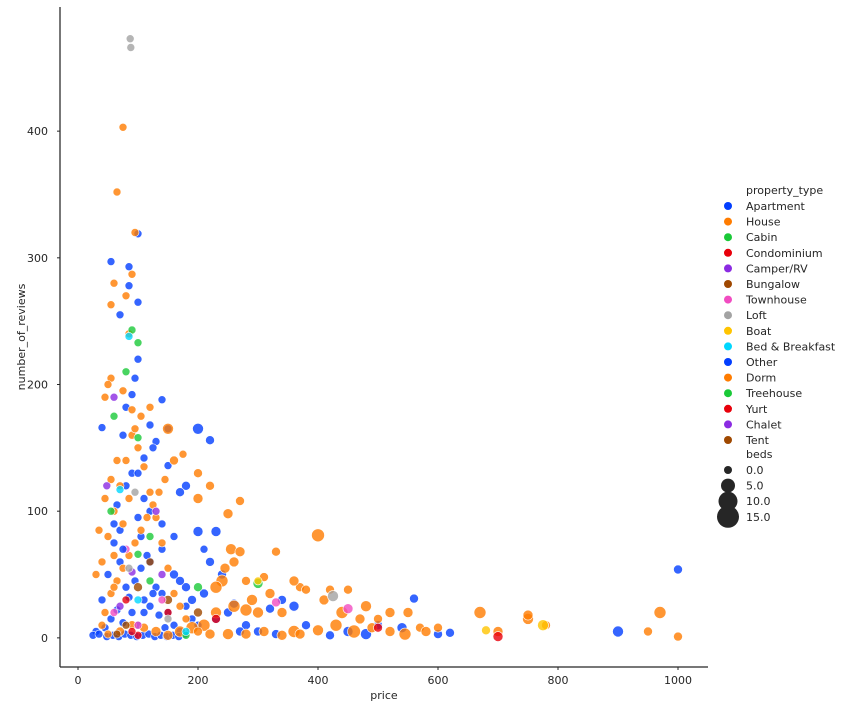 The height and width of the screenshot is (714, 861). Describe the element at coordinates (678, 680) in the screenshot. I see `x-tick-label: 1000` at that location.